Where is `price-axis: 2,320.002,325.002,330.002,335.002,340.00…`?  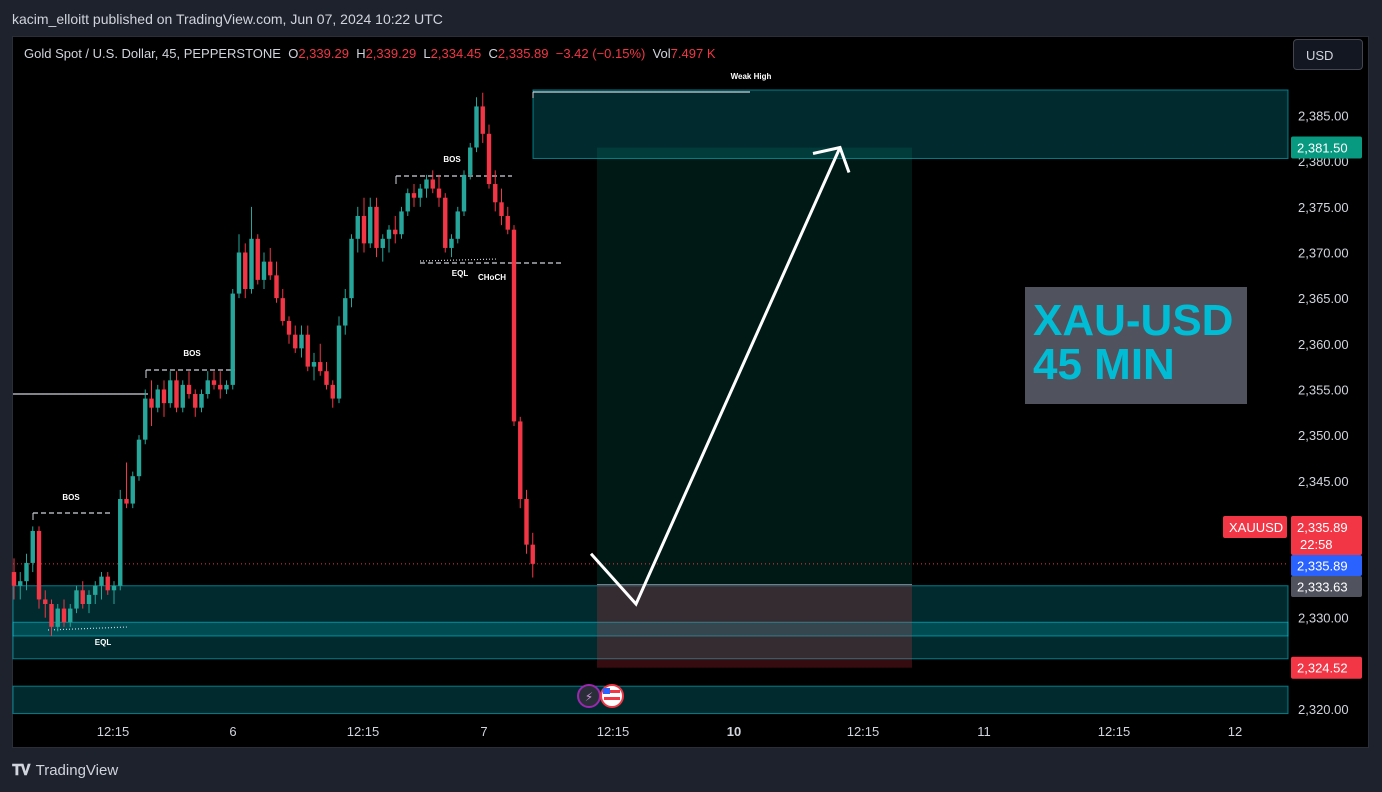 price-axis: 2,320.002,325.002,330.002,335.002,340.00… is located at coordinates (1323, 413).